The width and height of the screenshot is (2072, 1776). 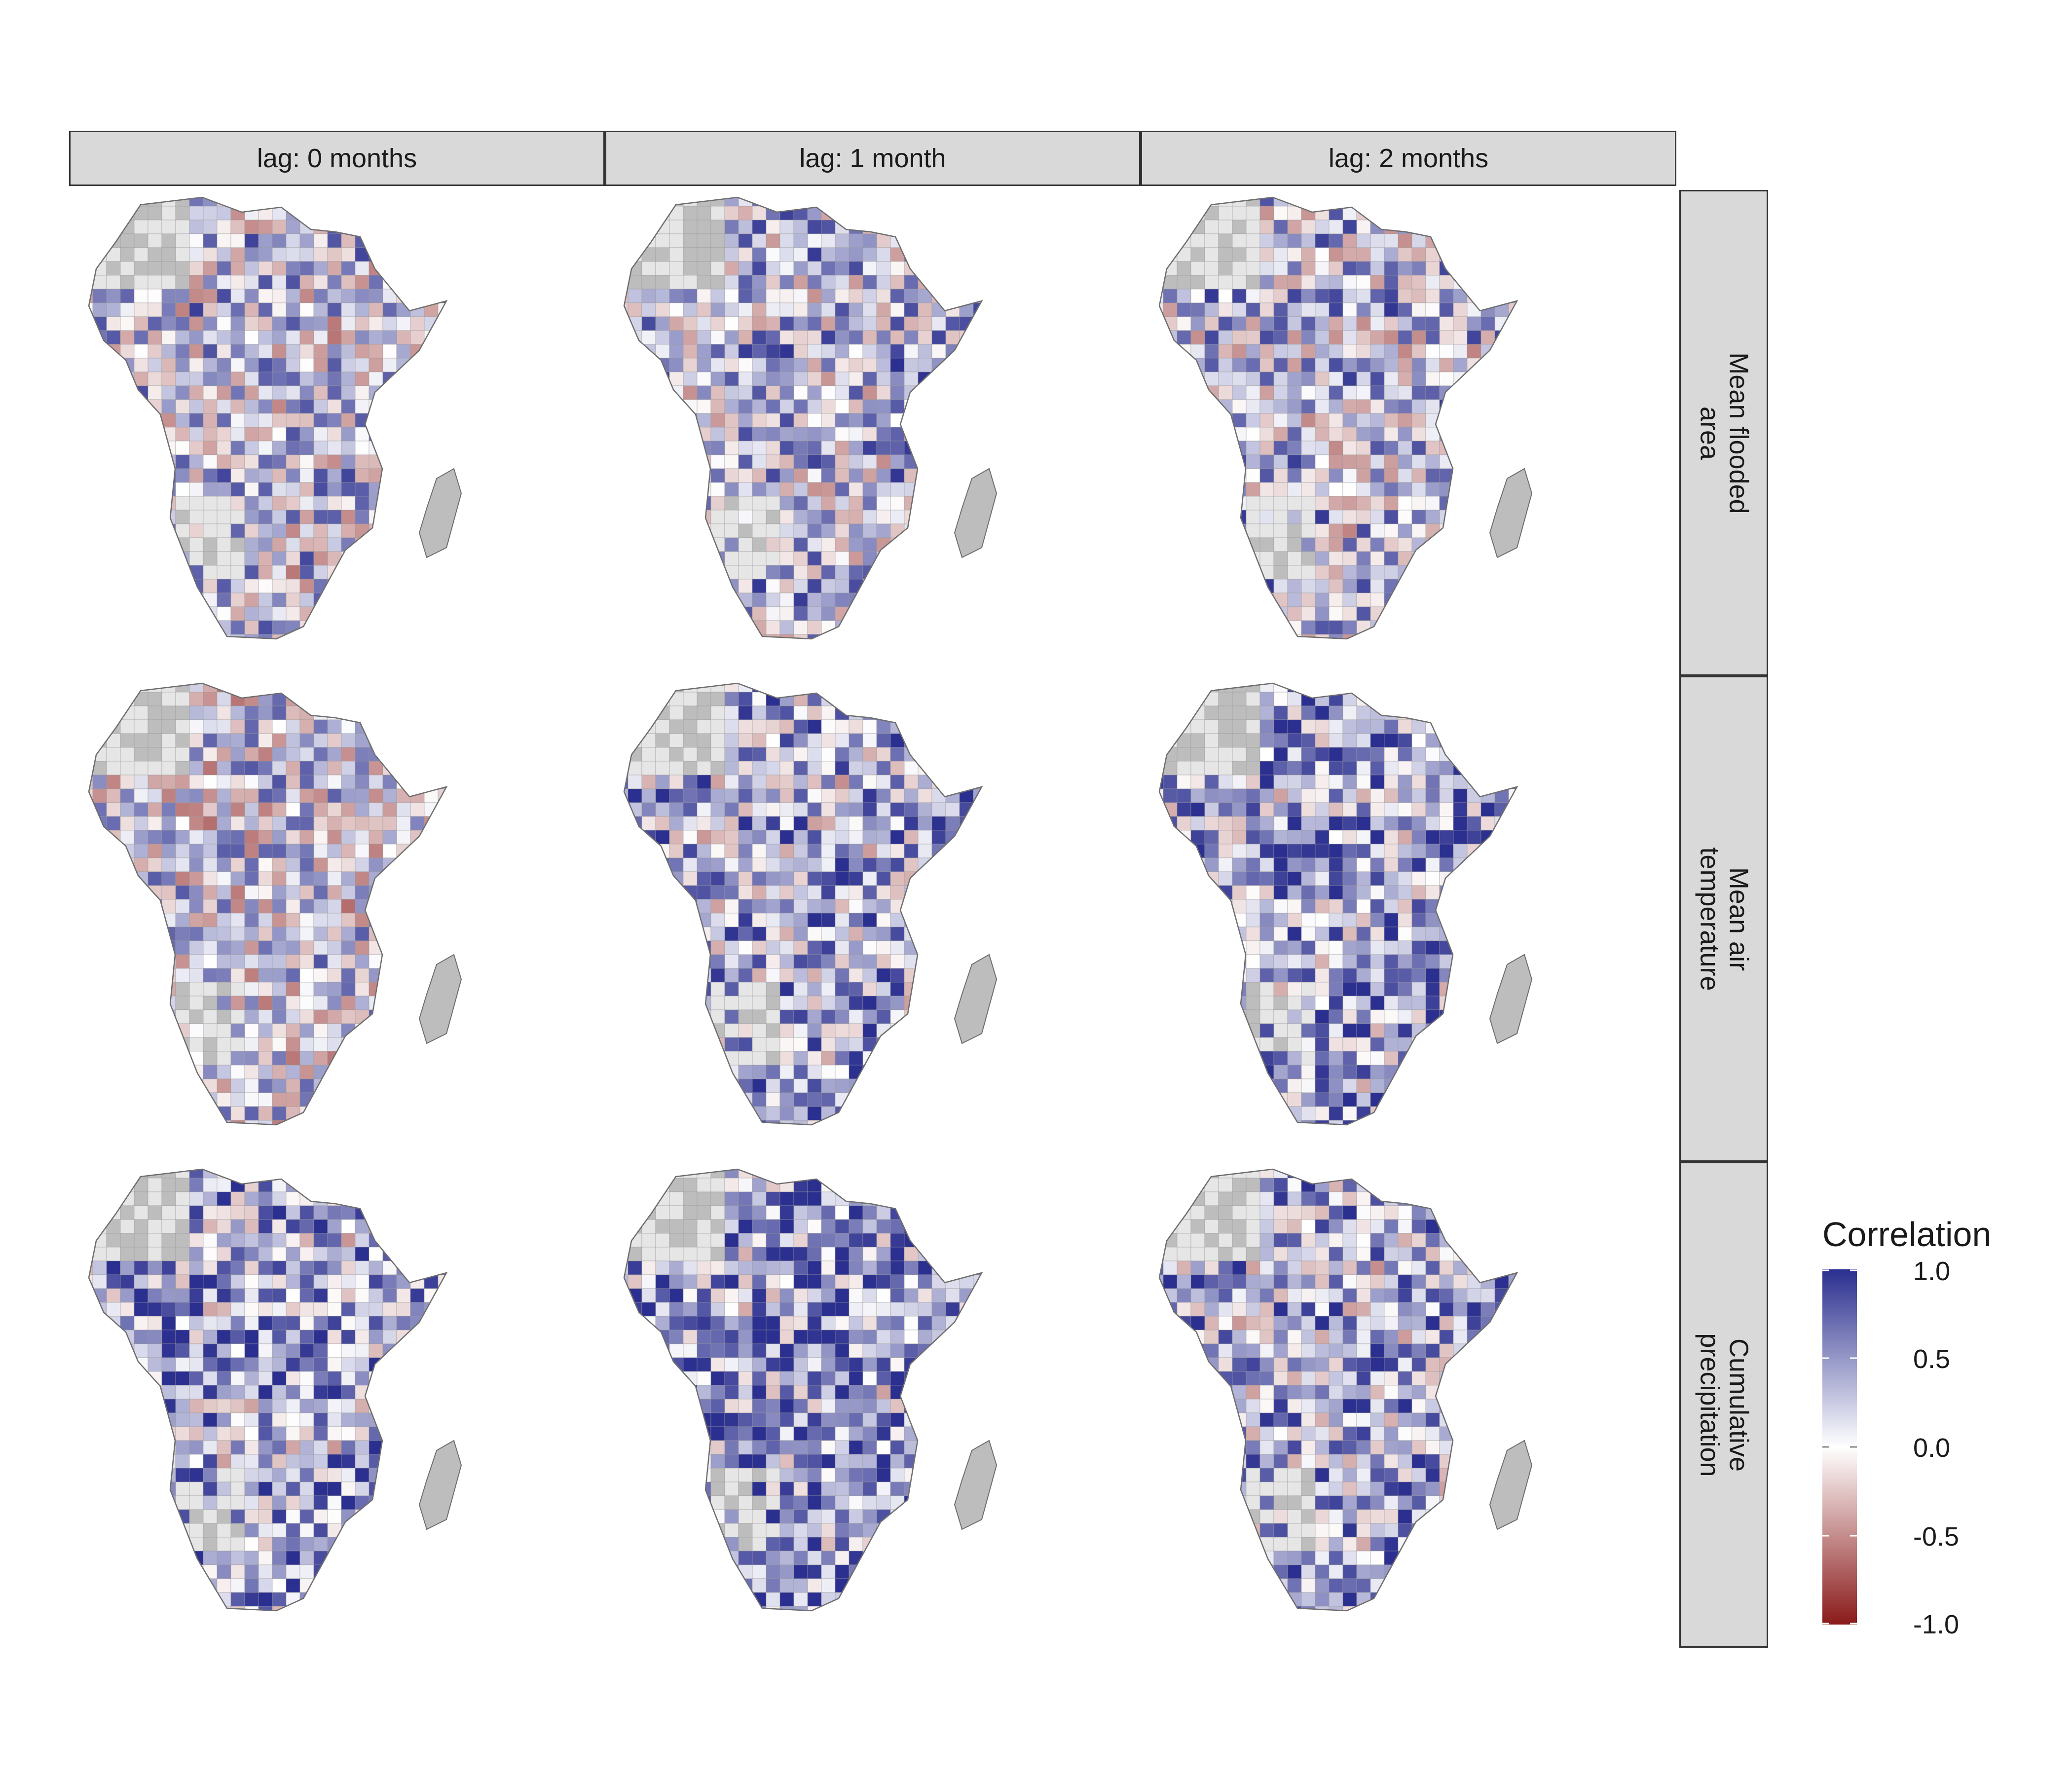 I want to click on legend-tick-1.0: 1.0, so click(x=1932, y=1271).